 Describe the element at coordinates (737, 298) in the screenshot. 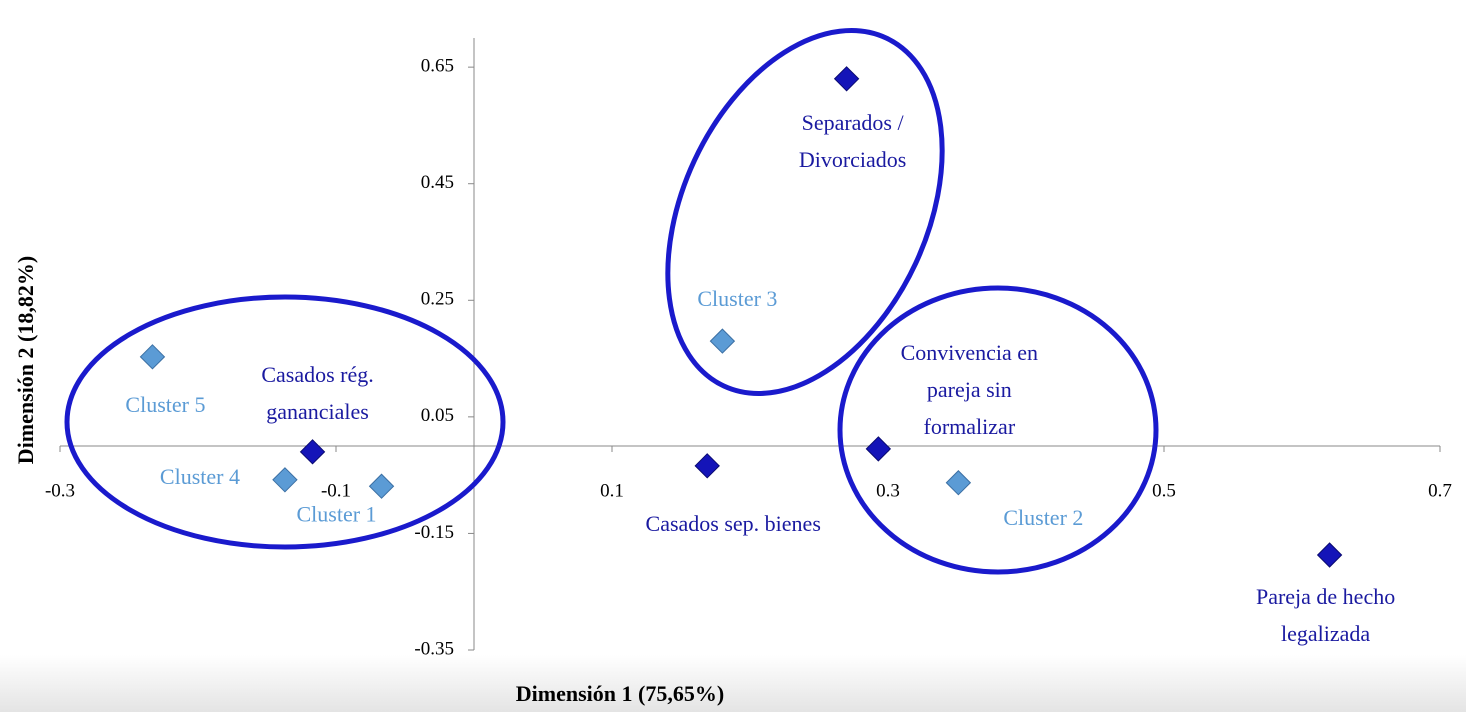

I see `point-label: Cluster 3` at that location.